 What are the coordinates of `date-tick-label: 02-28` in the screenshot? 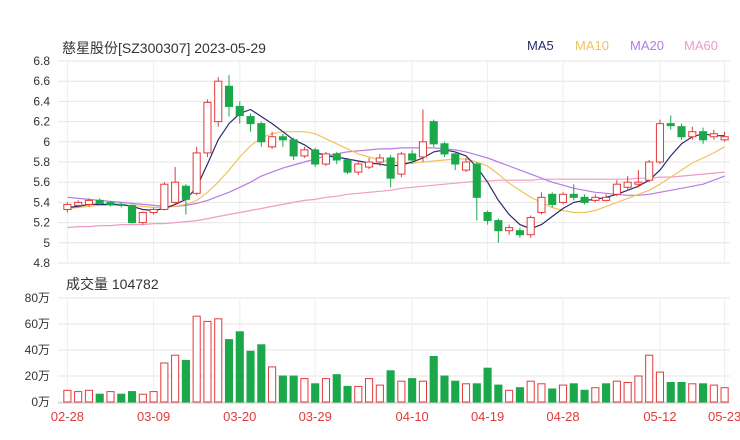 It's located at (67, 416).